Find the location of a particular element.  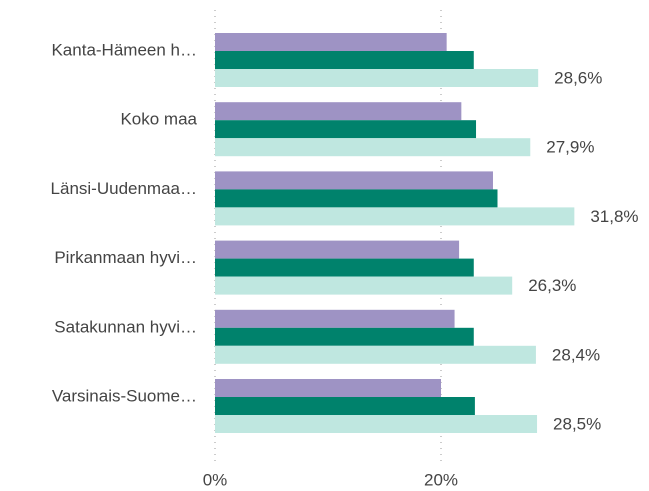

value-label: 31,8% is located at coordinates (614, 216).